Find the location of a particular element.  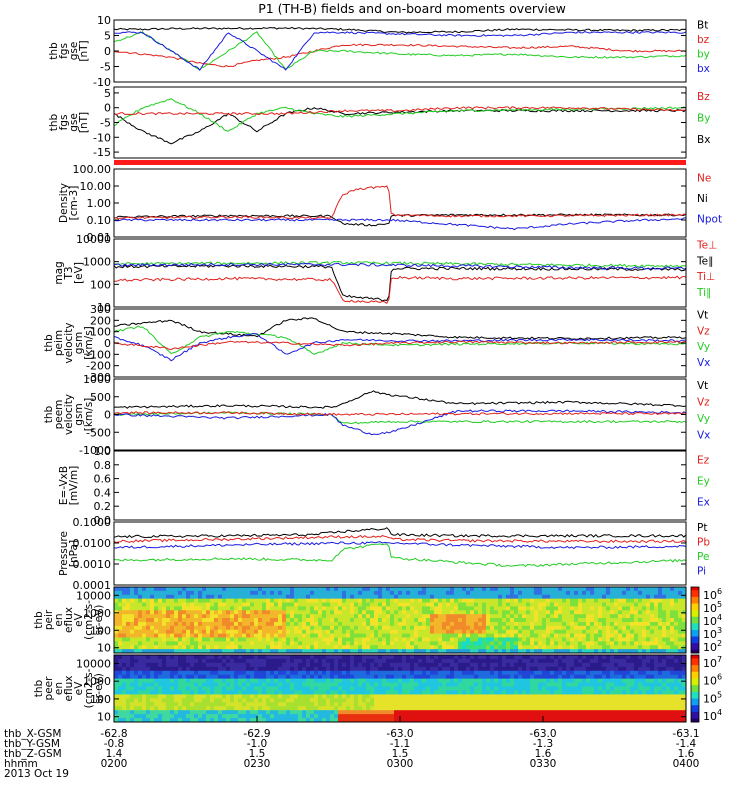

legend-entry: Pe is located at coordinates (703, 557).